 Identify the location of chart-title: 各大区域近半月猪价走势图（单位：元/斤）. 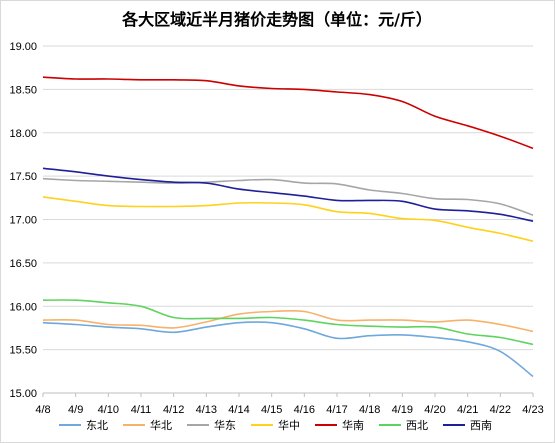
(276, 19).